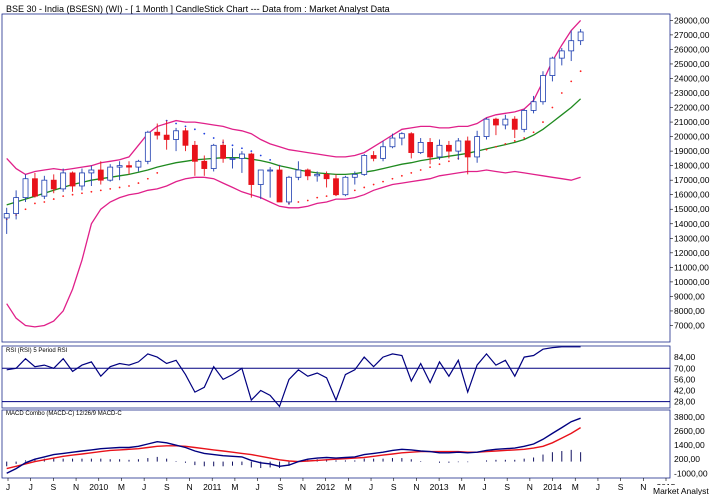 Image resolution: width=711 pixels, height=495 pixels. I want to click on x-tick-label: 2012, so click(325, 487).